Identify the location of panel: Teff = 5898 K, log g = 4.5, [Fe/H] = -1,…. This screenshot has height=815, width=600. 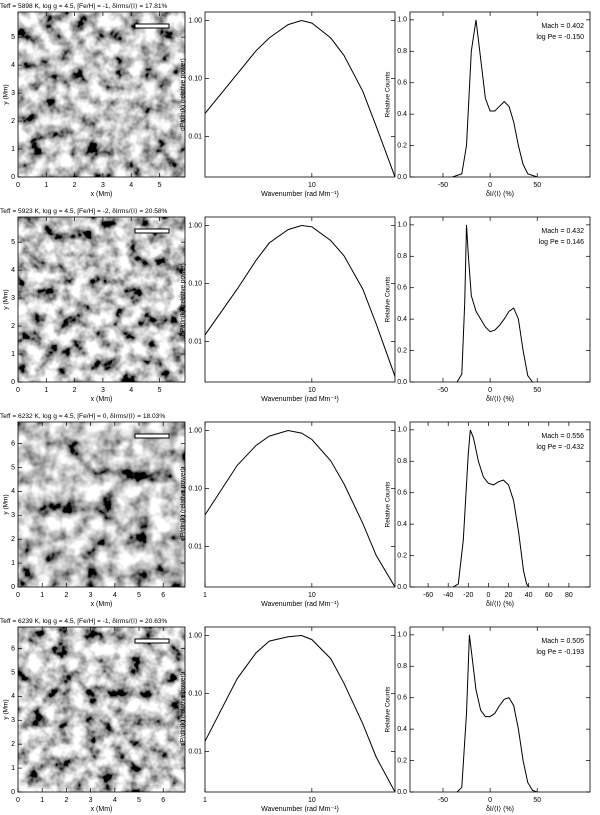
(93, 100).